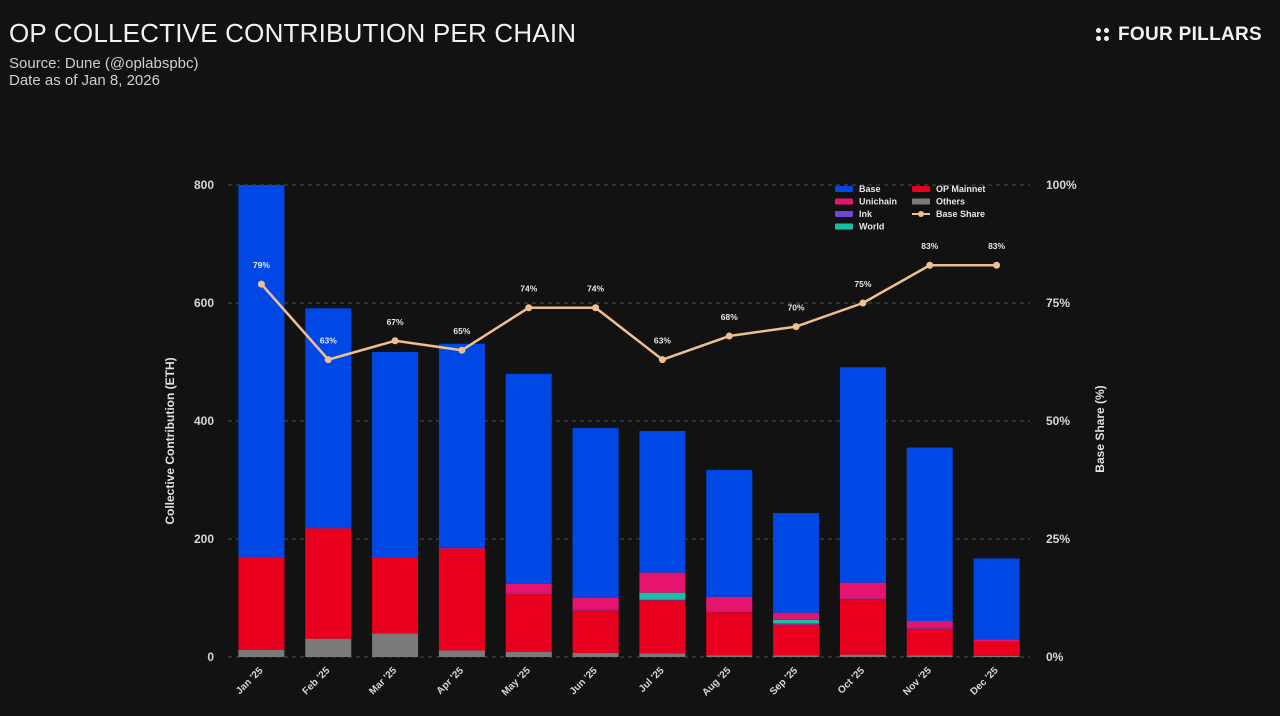  Describe the element at coordinates (729, 317) in the screenshot. I see `base-share-label: 68%` at that location.